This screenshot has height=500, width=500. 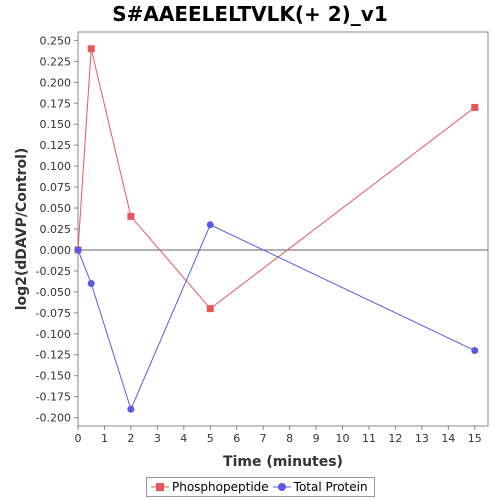 I want to click on x-tick-label: 6, so click(x=236, y=438).